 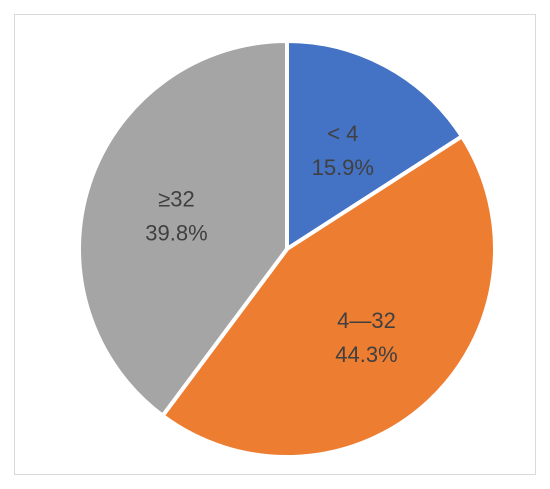 What do you see at coordinates (176, 232) in the screenshot?
I see `slice-percent-label: 39.8%` at bounding box center [176, 232].